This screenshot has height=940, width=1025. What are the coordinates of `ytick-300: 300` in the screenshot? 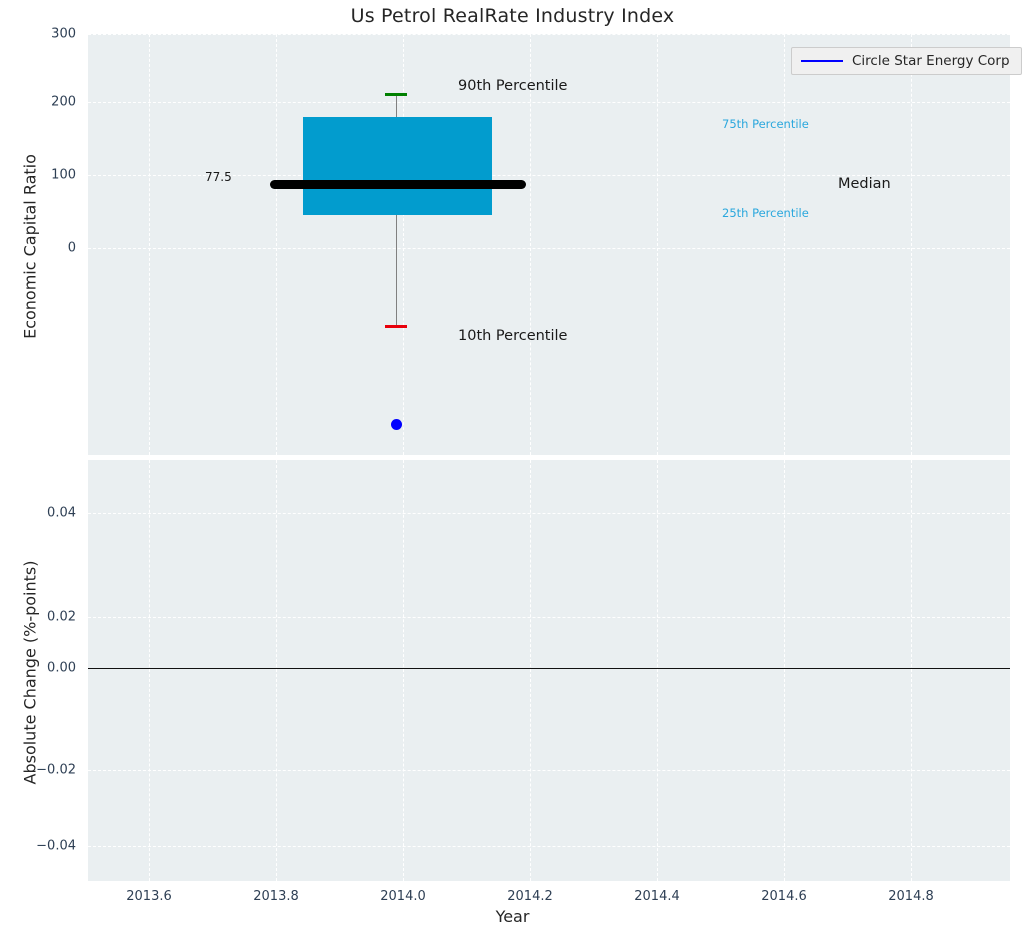 It's located at (63, 34).